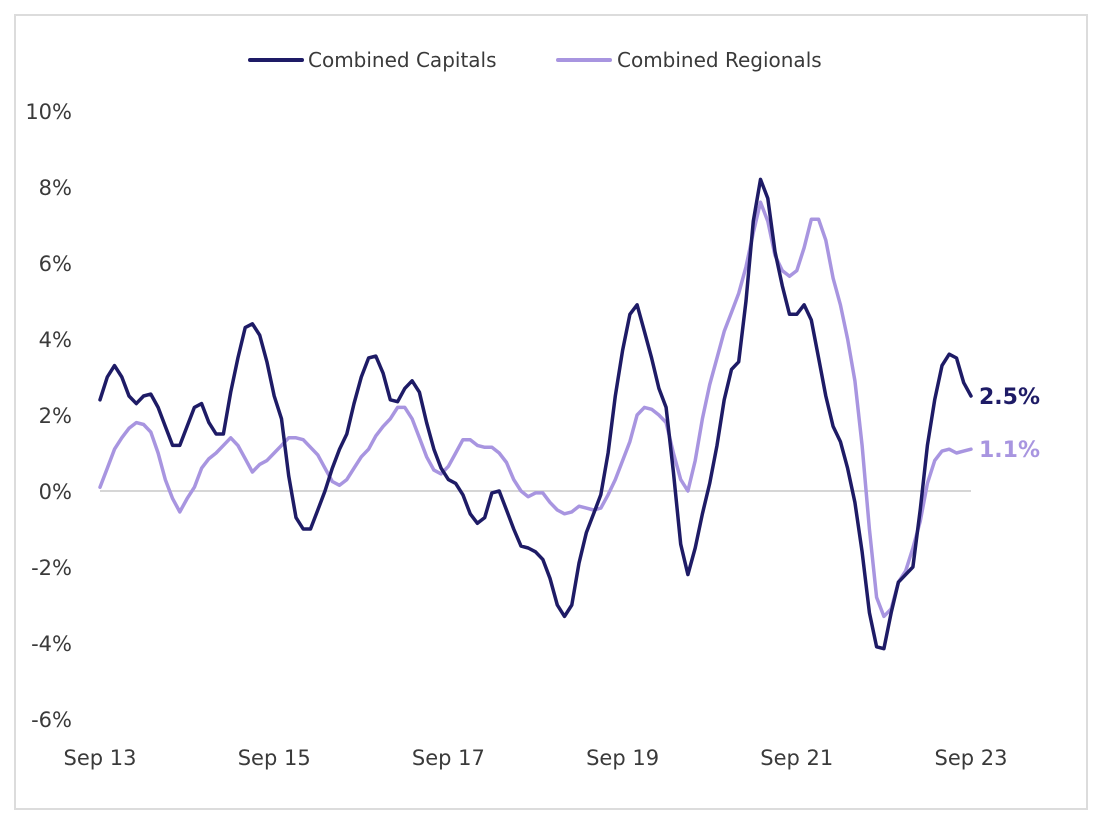  What do you see at coordinates (536, 758) in the screenshot?
I see `x-axis: Sep 13 Sep 15 Sep 17 Sep 19 Sep 21 Sep 23` at bounding box center [536, 758].